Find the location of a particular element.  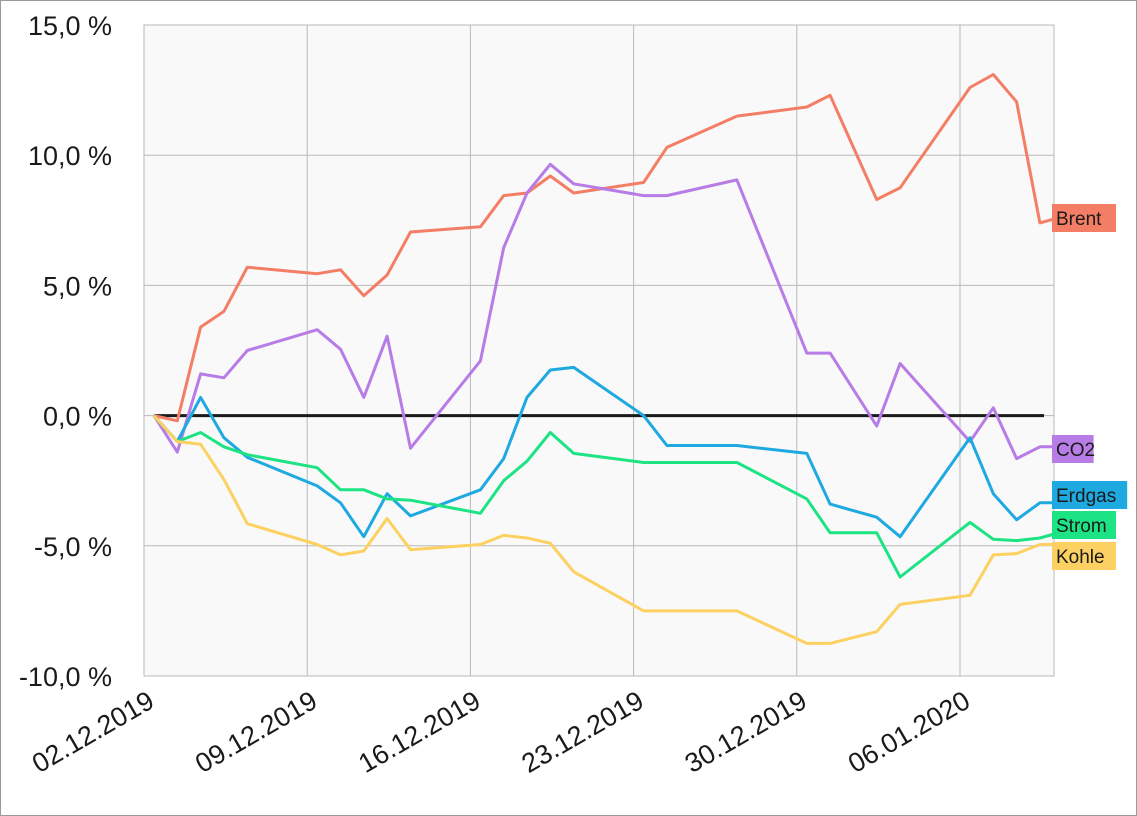

y-tick-label: 15,0 % is located at coordinates (70, 26).